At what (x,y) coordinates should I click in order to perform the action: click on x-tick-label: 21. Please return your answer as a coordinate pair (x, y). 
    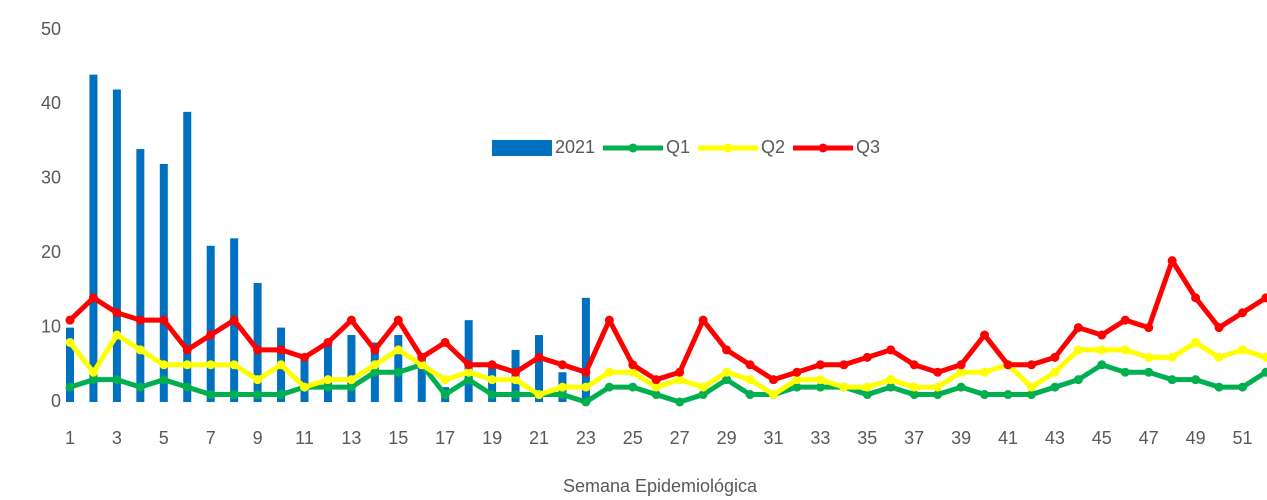
    Looking at the image, I should click on (539, 438).